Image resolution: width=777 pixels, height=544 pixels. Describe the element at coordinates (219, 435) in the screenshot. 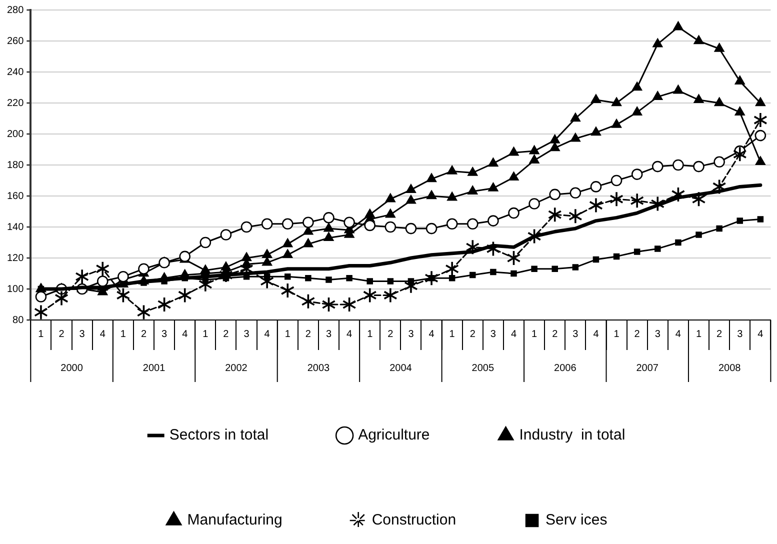

I see `legend-label: Sectors in total` at that location.